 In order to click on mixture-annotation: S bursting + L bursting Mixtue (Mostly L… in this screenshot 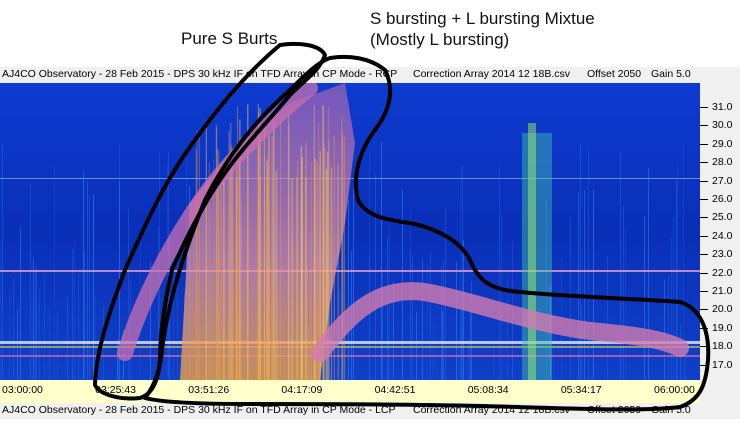, I will do `click(482, 29)`.